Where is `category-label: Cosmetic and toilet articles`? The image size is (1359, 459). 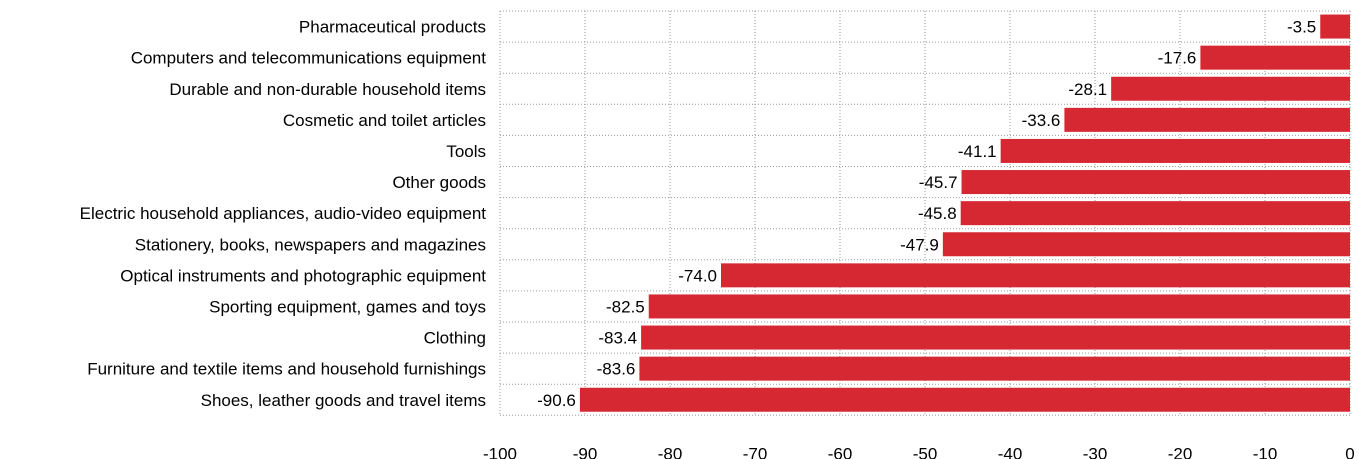 category-label: Cosmetic and toilet articles is located at coordinates (384, 120).